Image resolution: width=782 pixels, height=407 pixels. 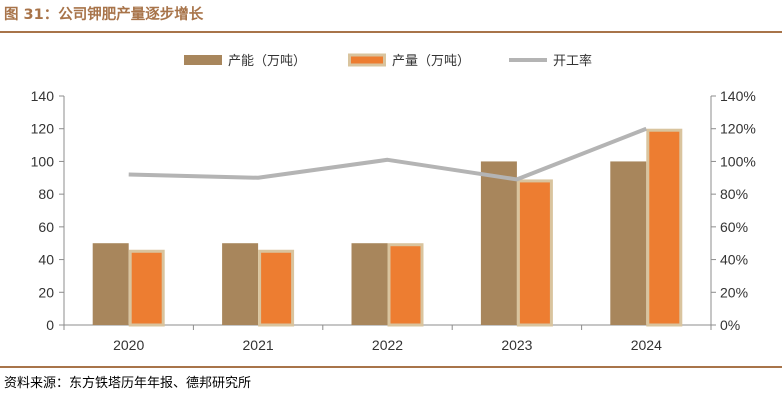 What do you see at coordinates (104, 15) in the screenshot?
I see `figure-title: 图 31：公司钾肥产量逐步增长` at bounding box center [104, 15].